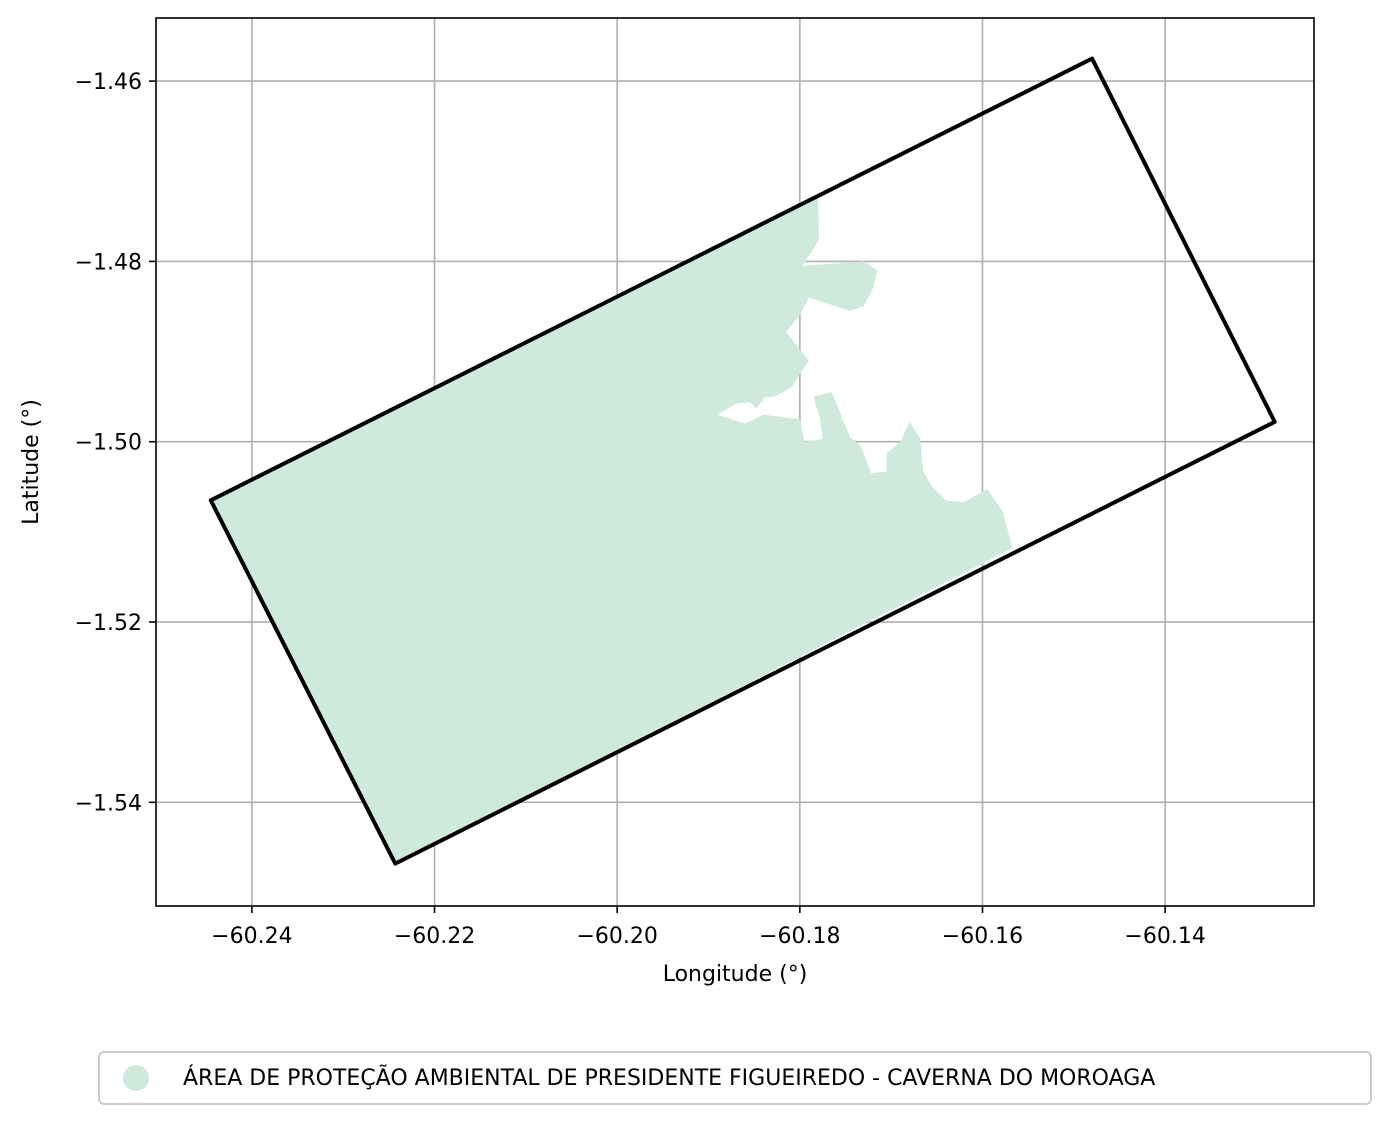 This screenshot has height=1124, width=1392. Describe the element at coordinates (616, 936) in the screenshot. I see `x-tick-label: −60.20` at that location.